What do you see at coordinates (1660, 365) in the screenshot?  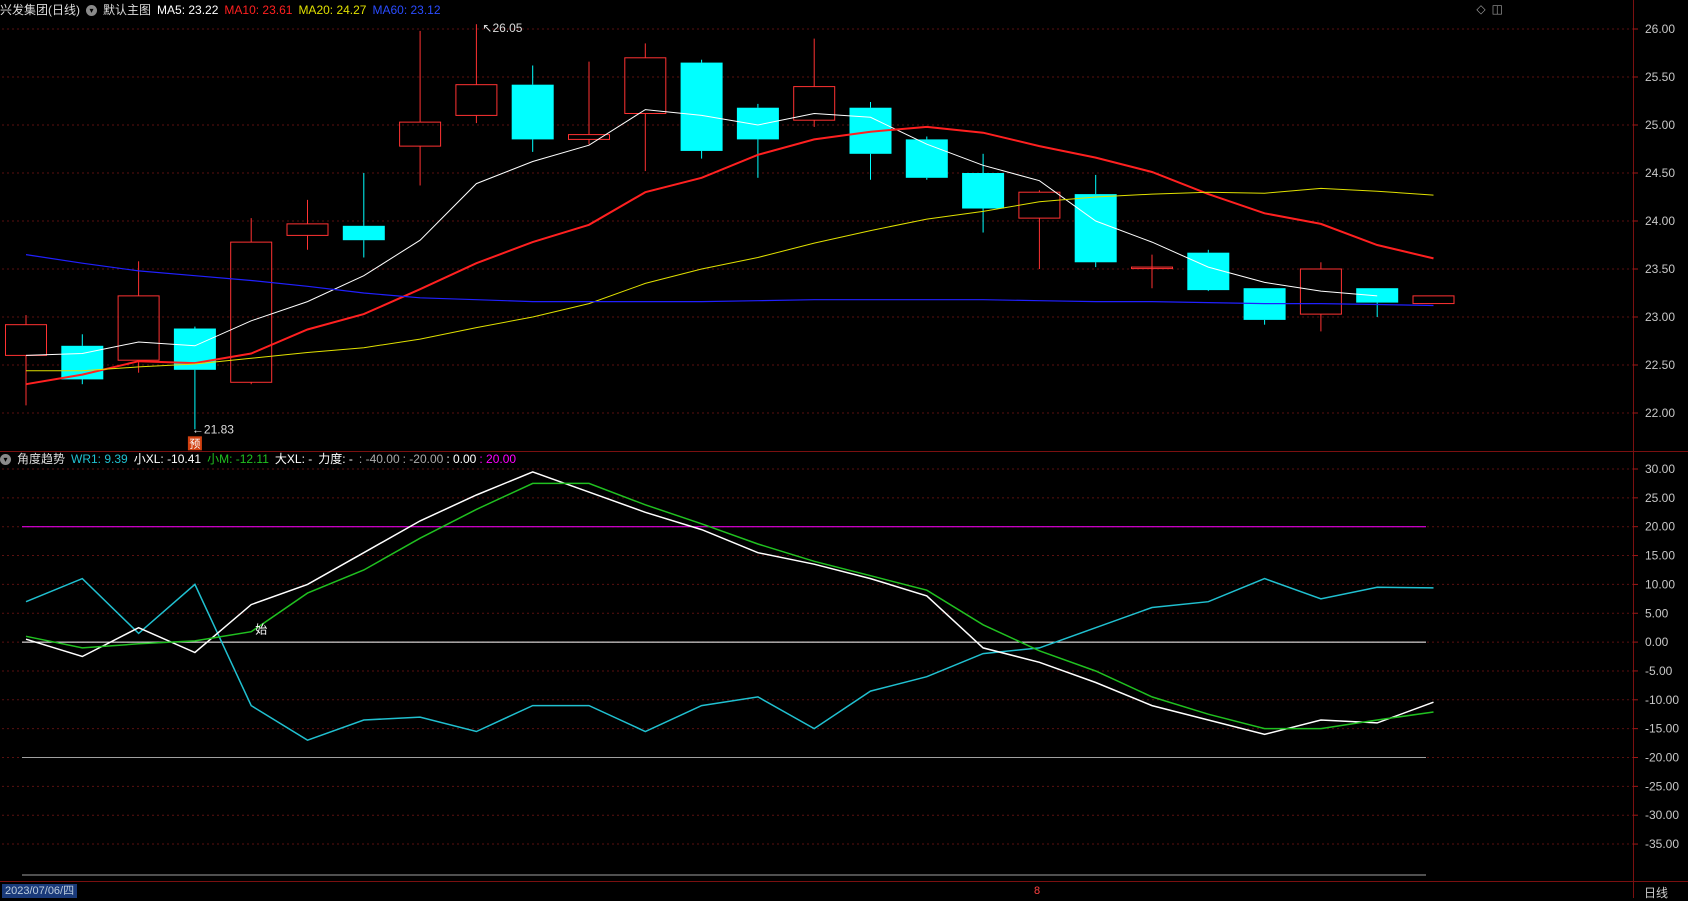 I see `y-tick-label: 22.50` at bounding box center [1660, 365].